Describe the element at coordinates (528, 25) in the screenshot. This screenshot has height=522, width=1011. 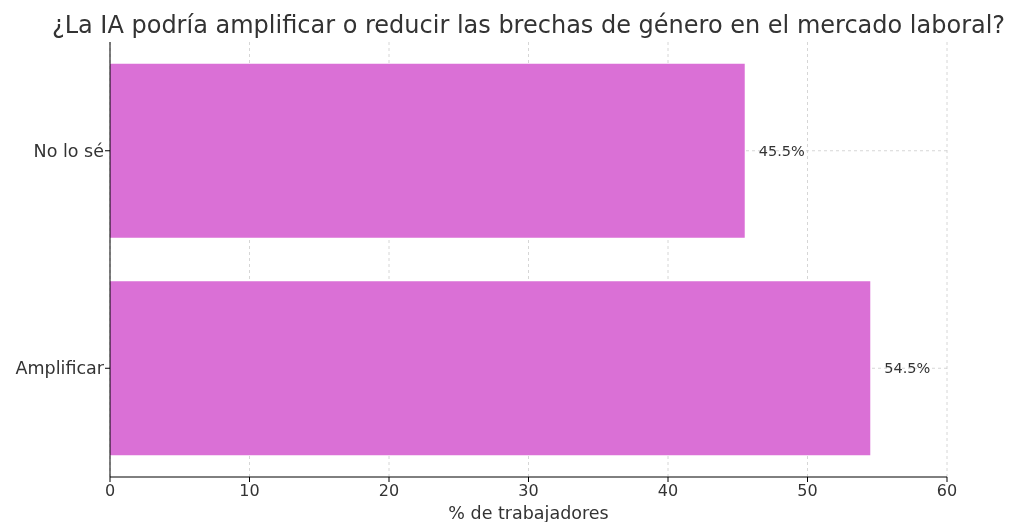
I see `chart-title: ¿La IA podría amplificar o reducir las brechas de género en el mercado laboral?` at that location.